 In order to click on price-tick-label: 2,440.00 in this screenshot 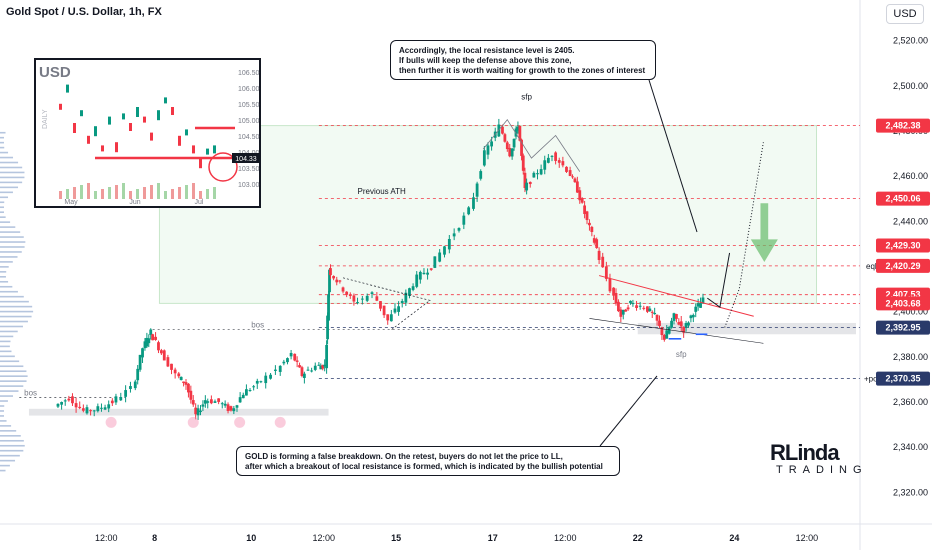, I will do `click(910, 221)`.